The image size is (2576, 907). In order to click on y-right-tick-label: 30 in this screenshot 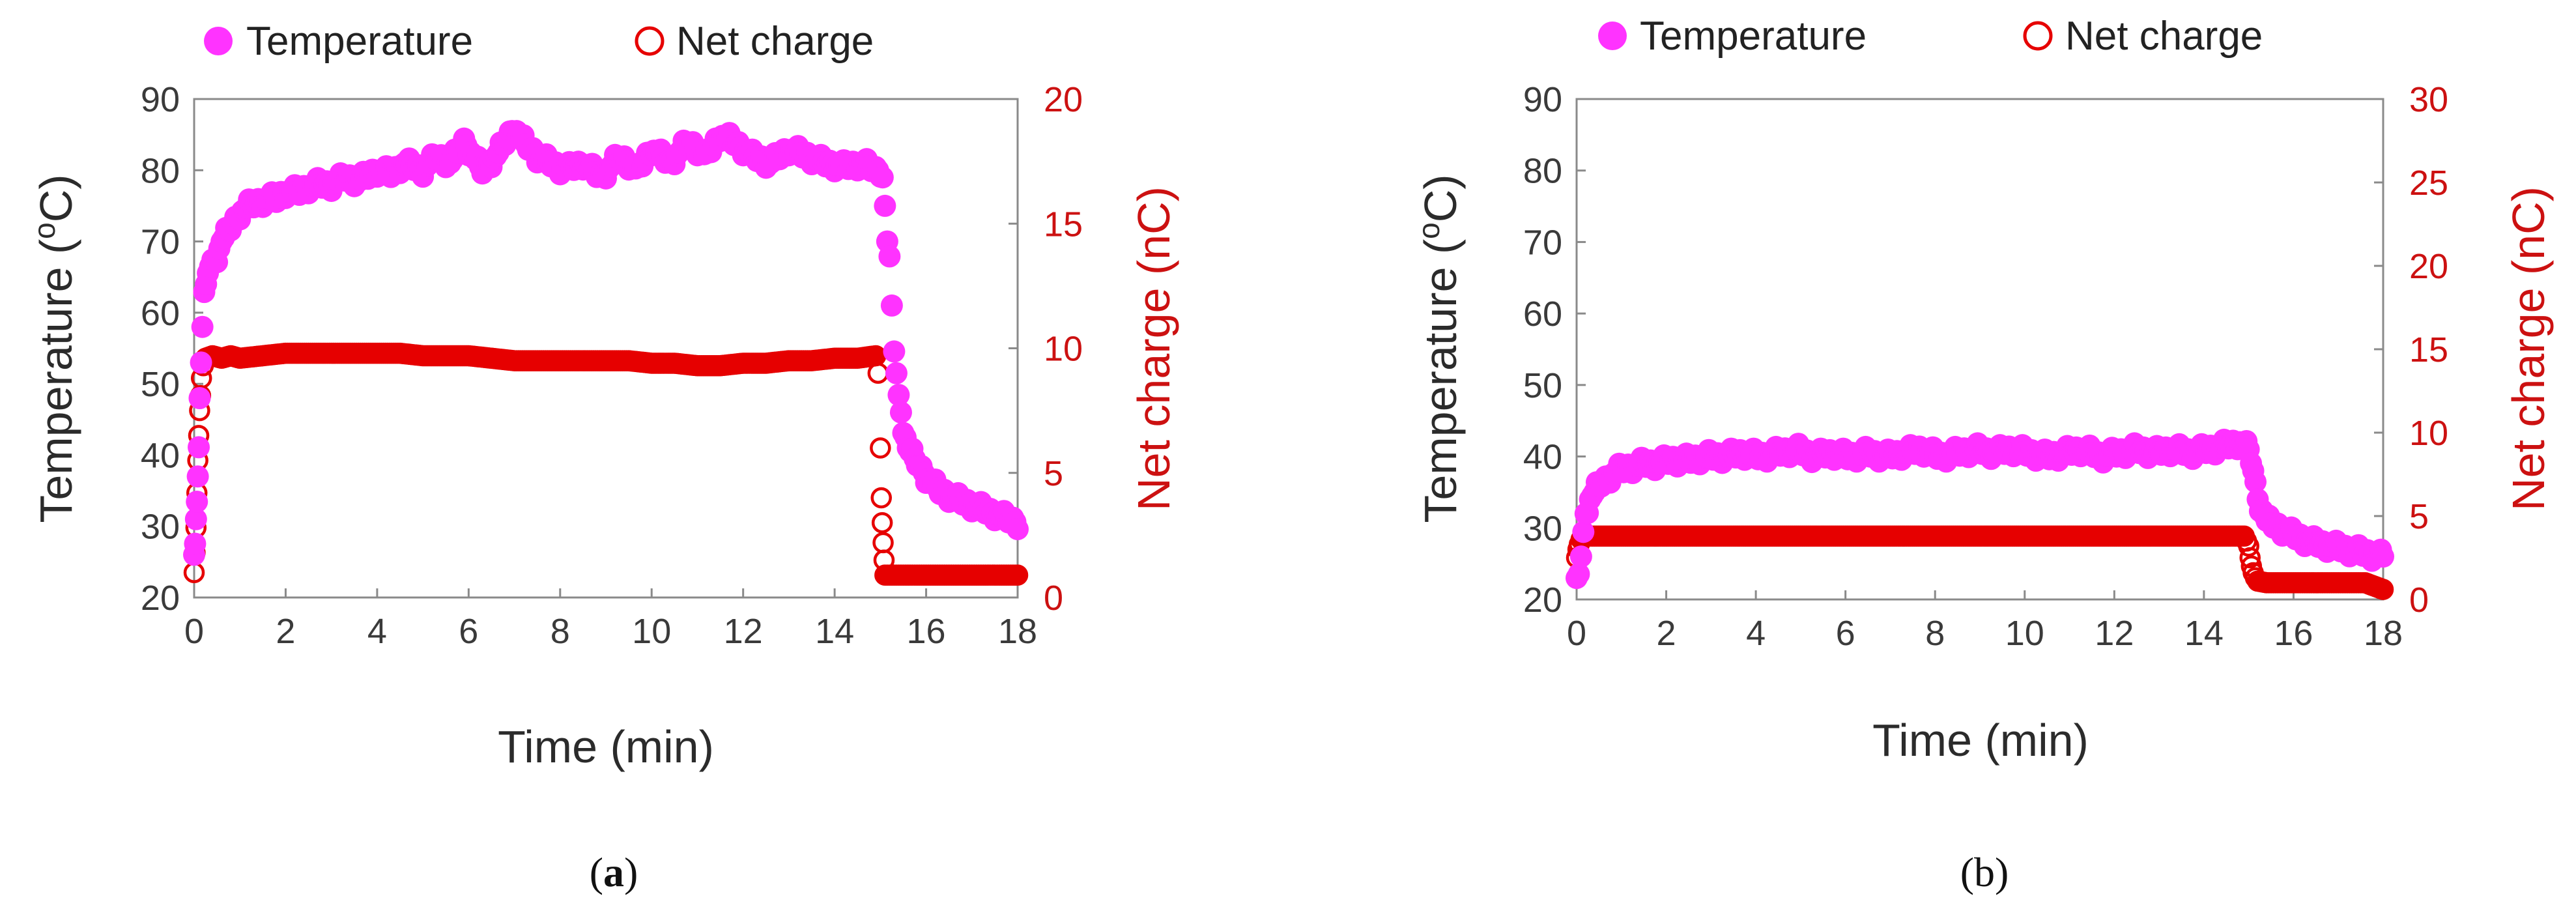, I will do `click(2428, 99)`.